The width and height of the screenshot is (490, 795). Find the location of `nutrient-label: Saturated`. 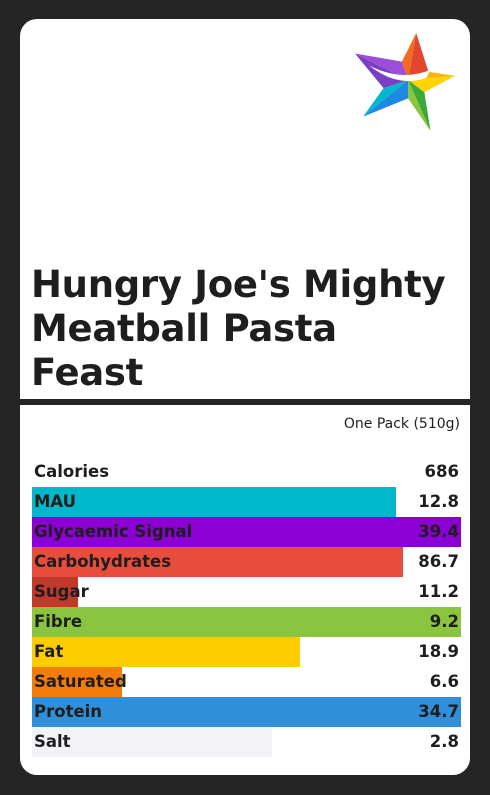

nutrient-label: Saturated is located at coordinates (80, 681).